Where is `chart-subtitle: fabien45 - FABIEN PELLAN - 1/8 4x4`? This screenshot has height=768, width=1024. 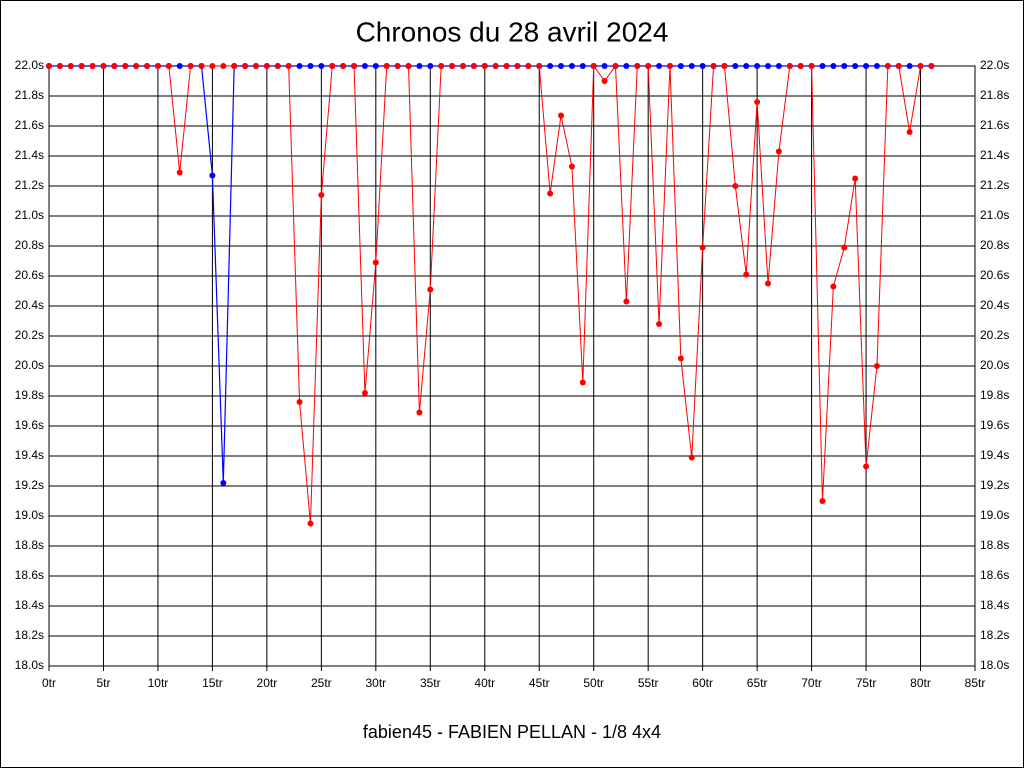
chart-subtitle: fabien45 - FABIEN PELLAN - 1/8 4x4 is located at coordinates (512, 732).